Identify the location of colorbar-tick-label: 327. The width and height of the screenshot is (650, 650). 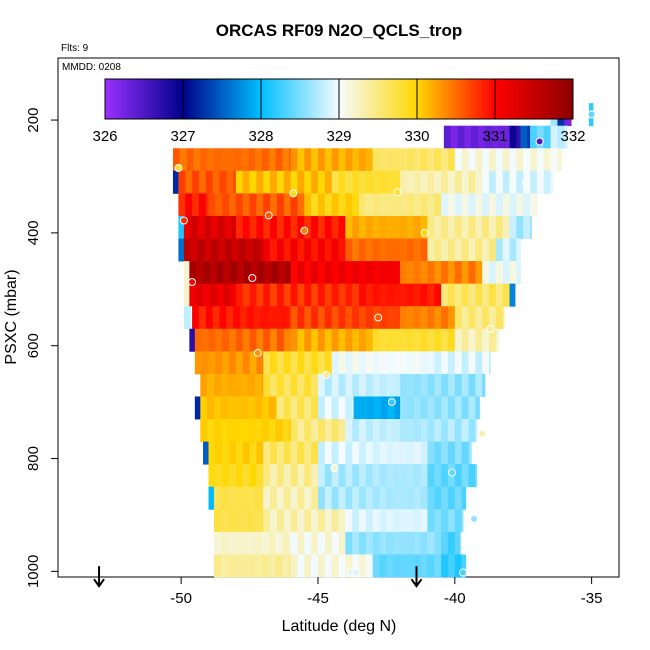
(182, 136).